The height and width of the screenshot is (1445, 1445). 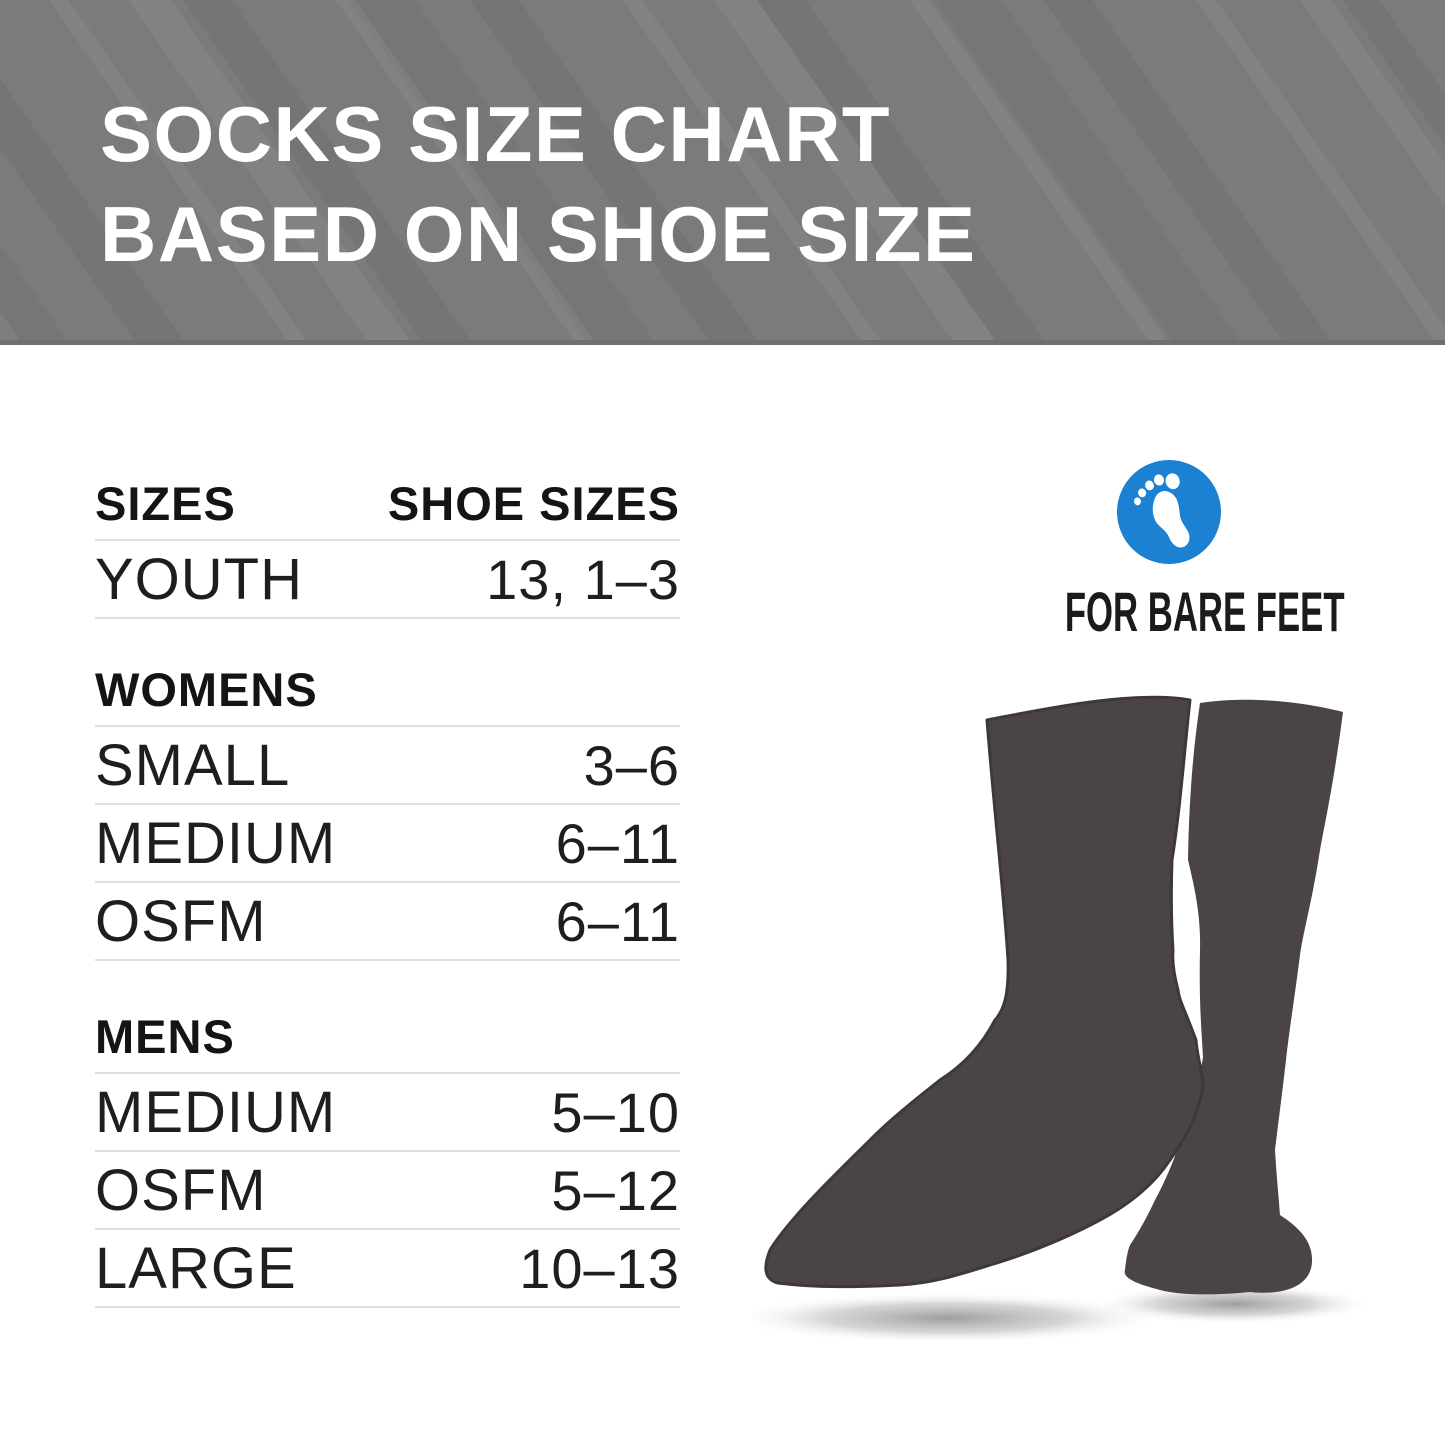 I want to click on row-label: SMALL, so click(x=193, y=765).